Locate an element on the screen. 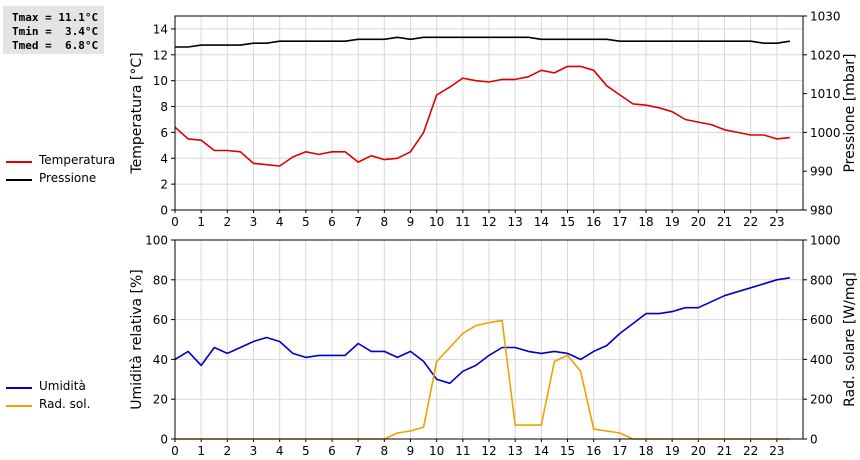 The height and width of the screenshot is (460, 860). left-tick-label: 6 is located at coordinates (164, 133).